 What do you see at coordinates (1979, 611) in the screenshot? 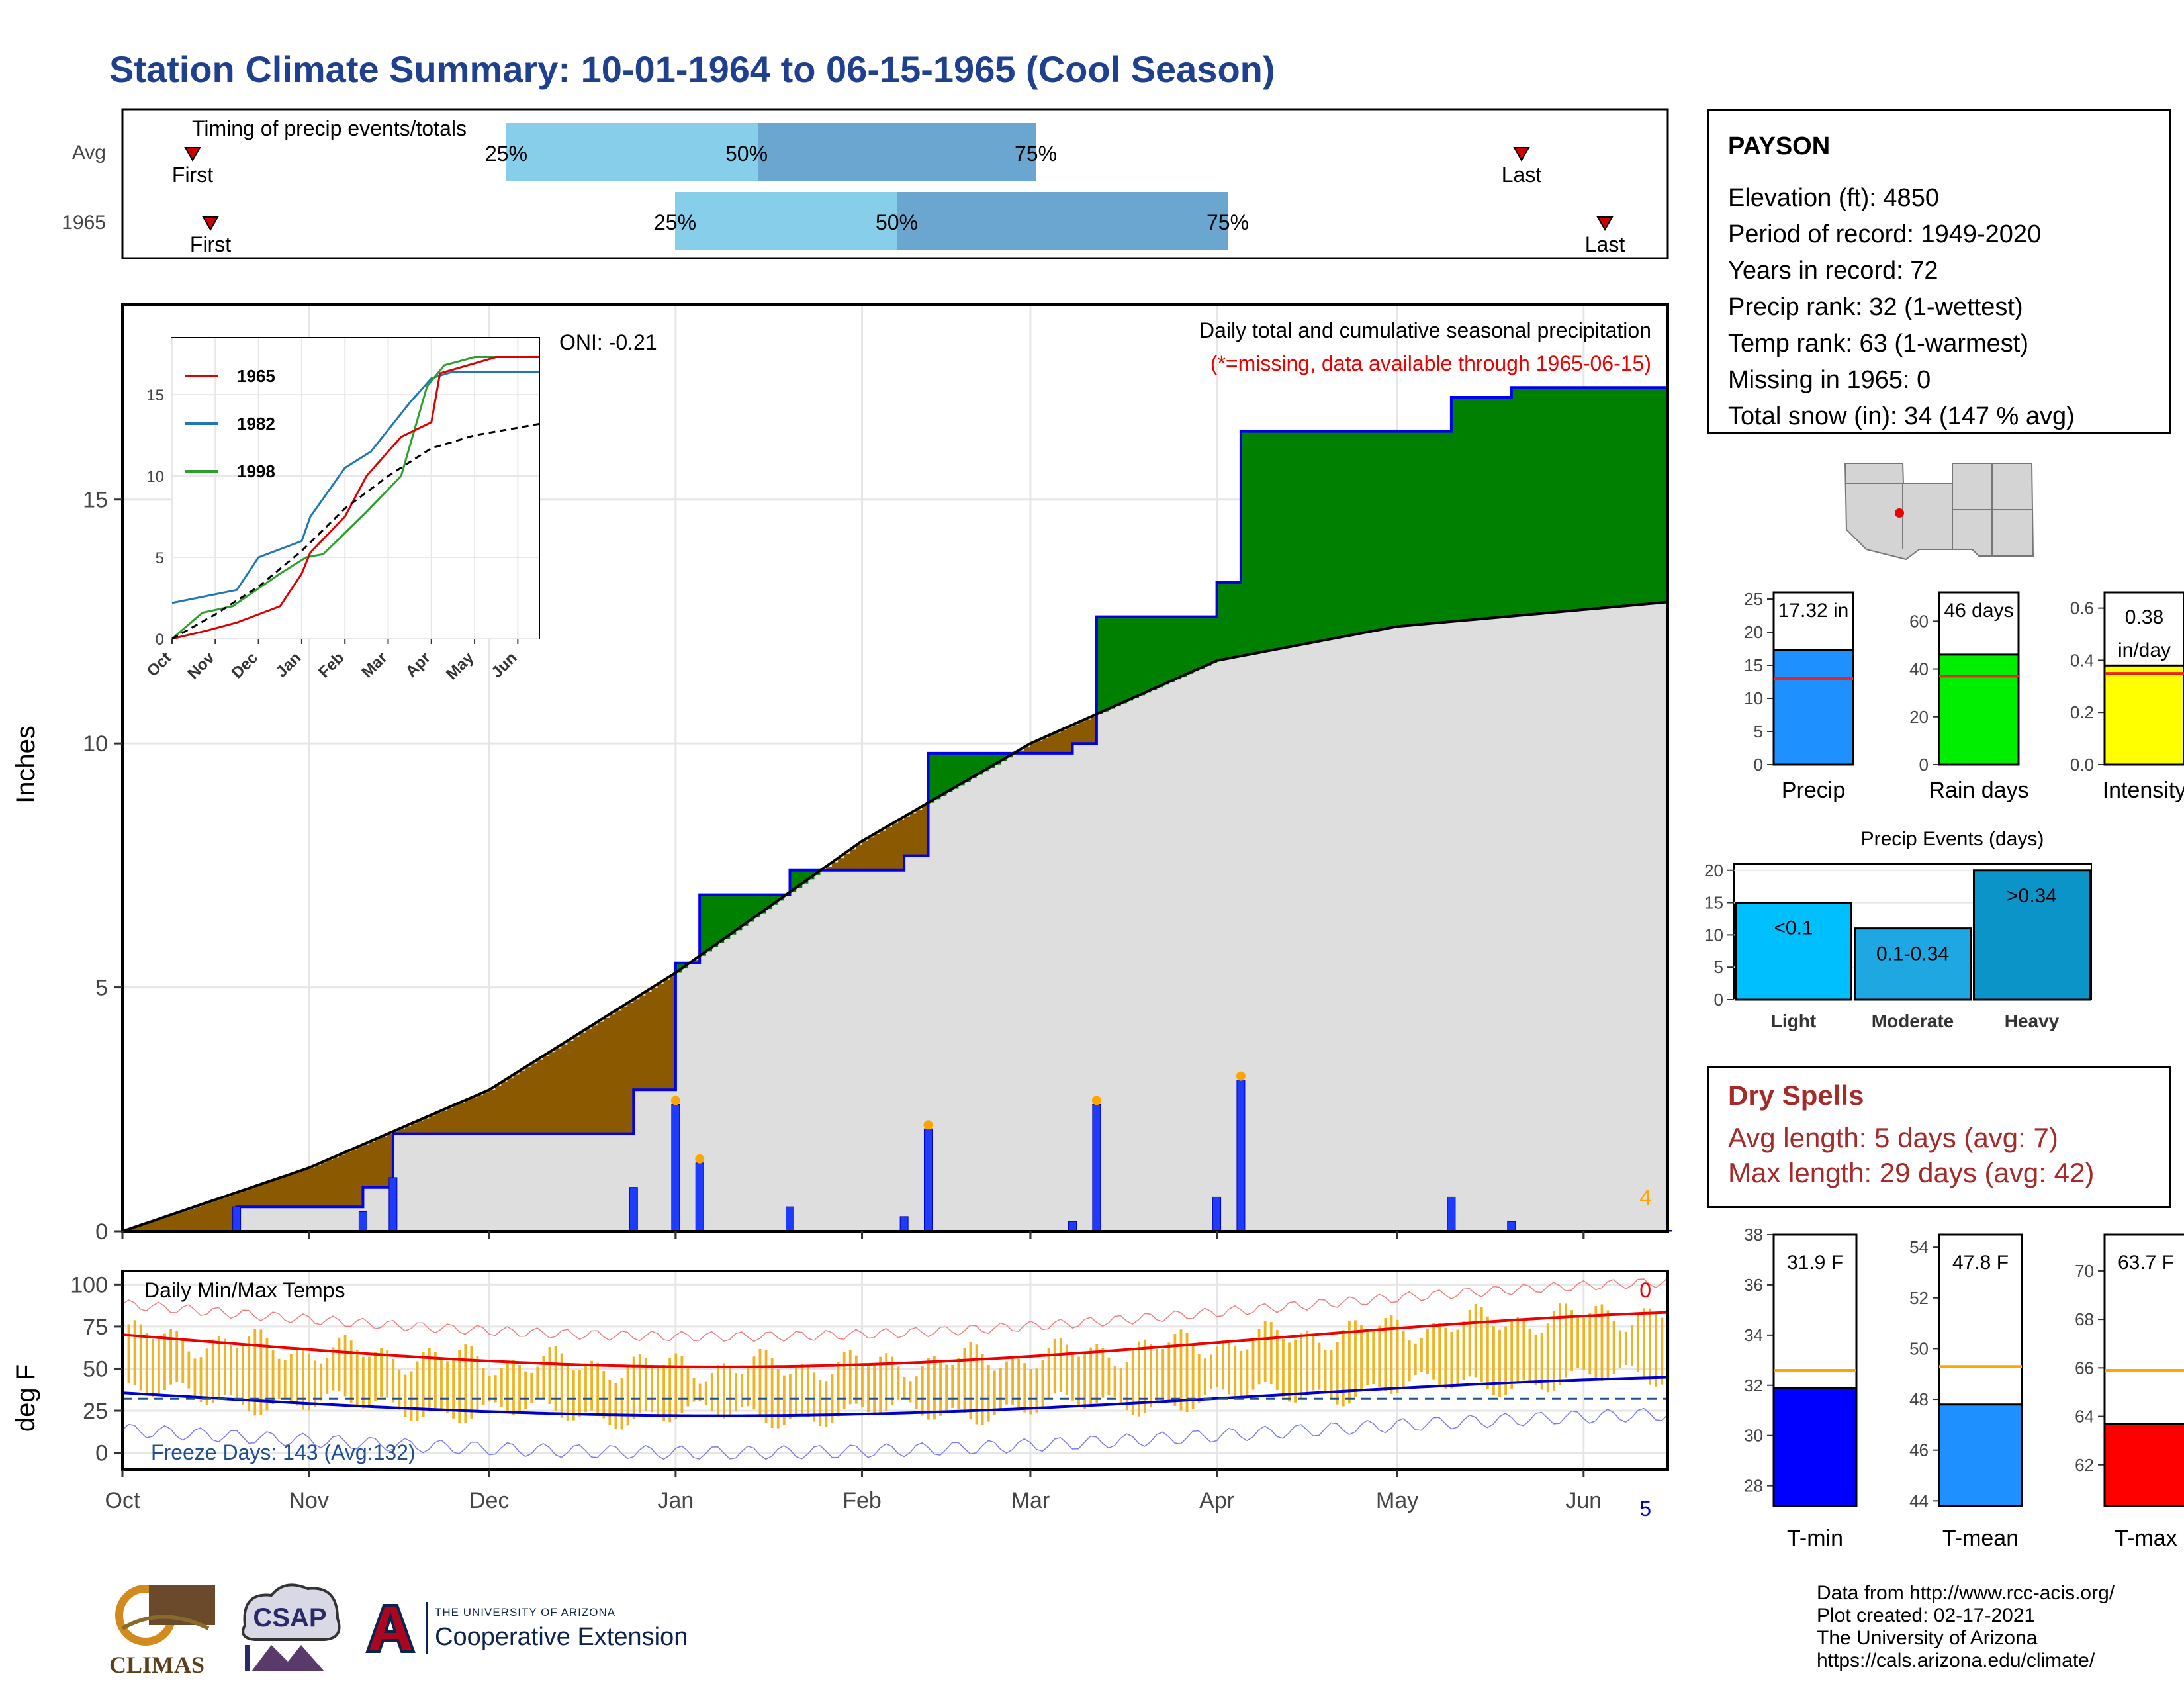
I see `summary-value-rain_days: 46 days` at bounding box center [1979, 611].